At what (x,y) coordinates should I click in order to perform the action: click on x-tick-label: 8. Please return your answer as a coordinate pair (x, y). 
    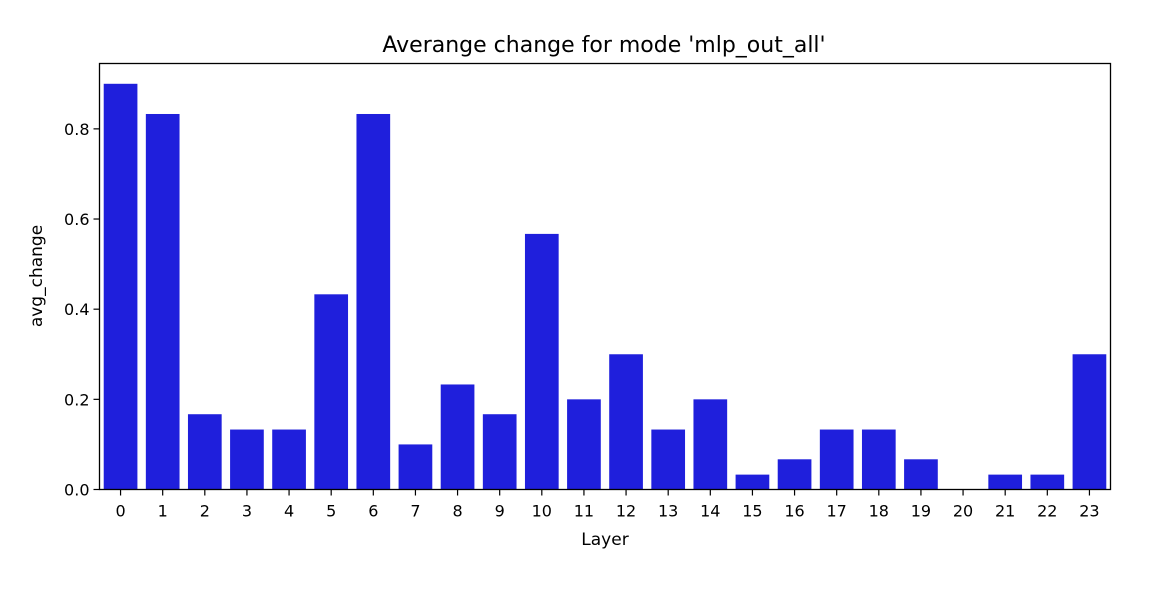
    Looking at the image, I should click on (457, 511).